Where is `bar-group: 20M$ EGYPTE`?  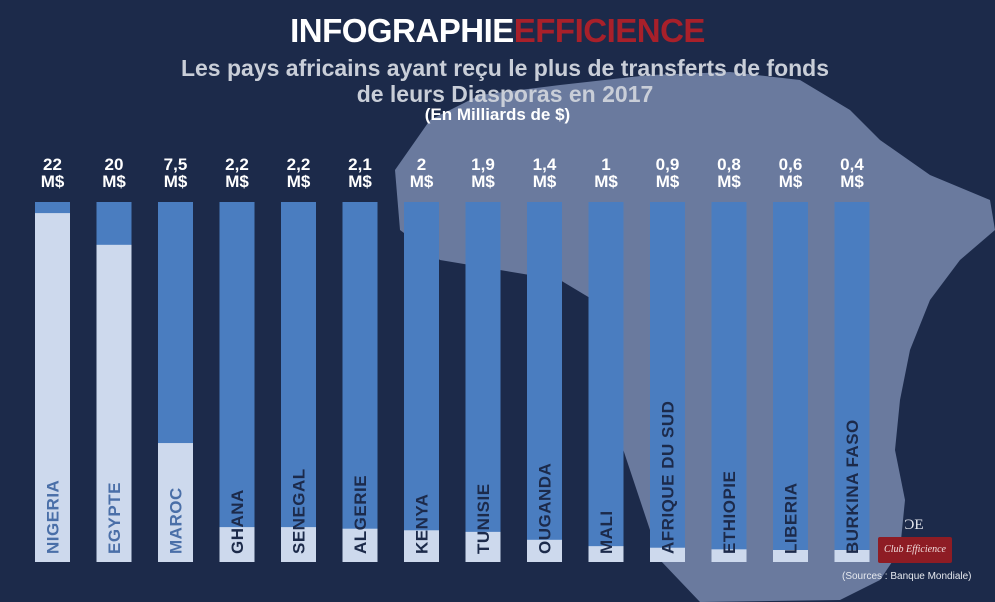 bar-group: 20M$ EGYPTE is located at coordinates (114, 358).